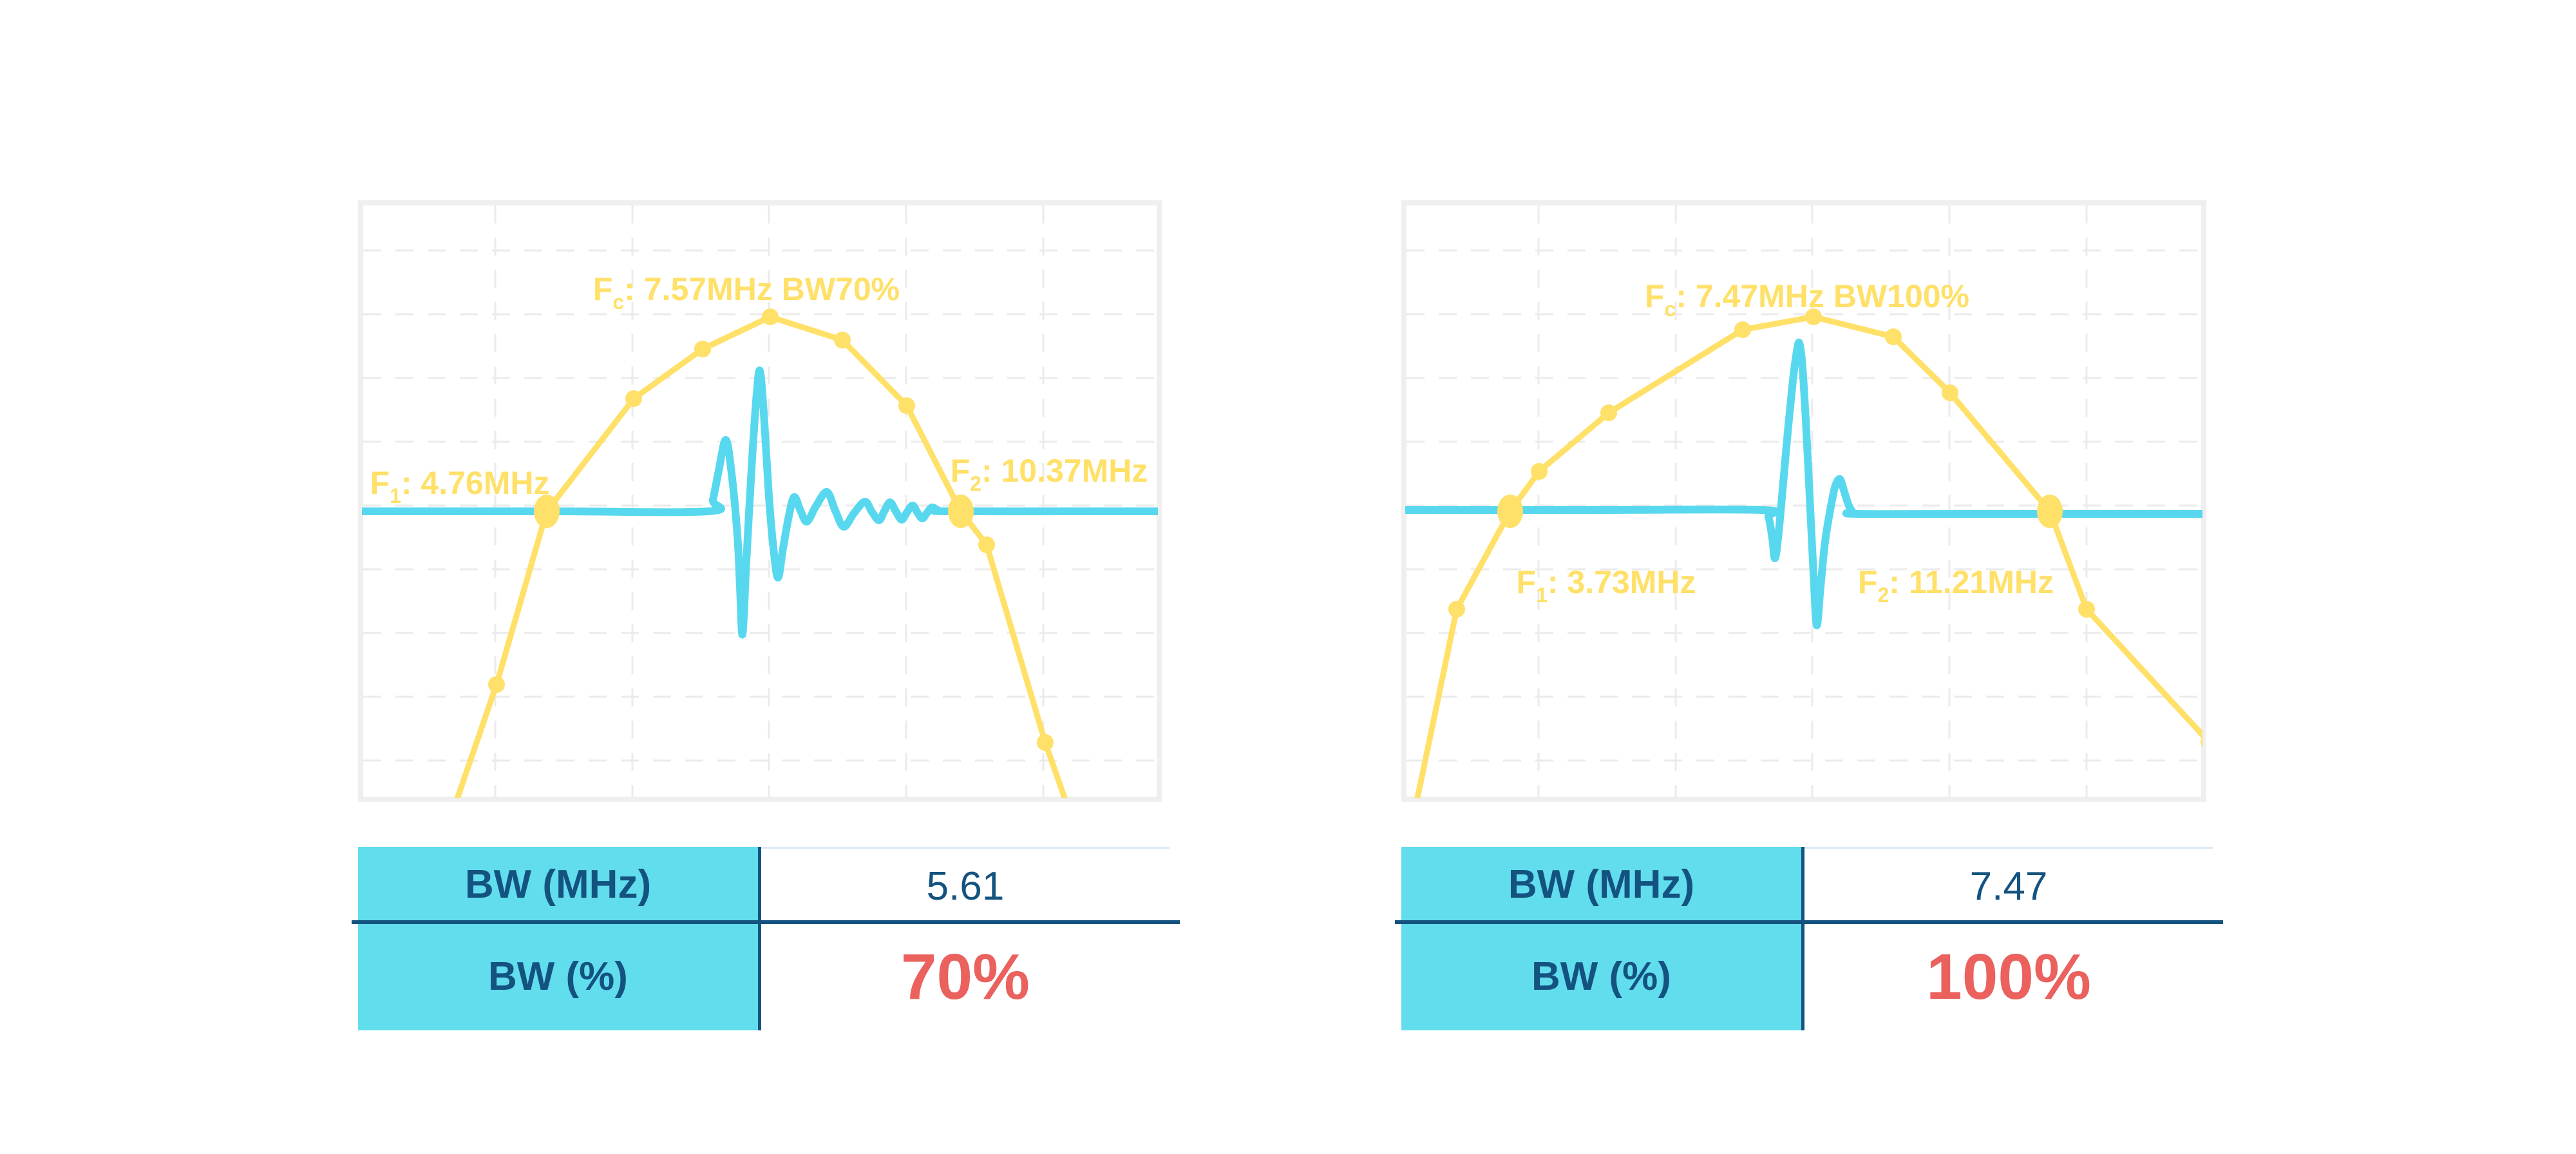 This screenshot has width=2576, height=1154. I want to click on f1-rest: : 3.73MHz, so click(1622, 582).